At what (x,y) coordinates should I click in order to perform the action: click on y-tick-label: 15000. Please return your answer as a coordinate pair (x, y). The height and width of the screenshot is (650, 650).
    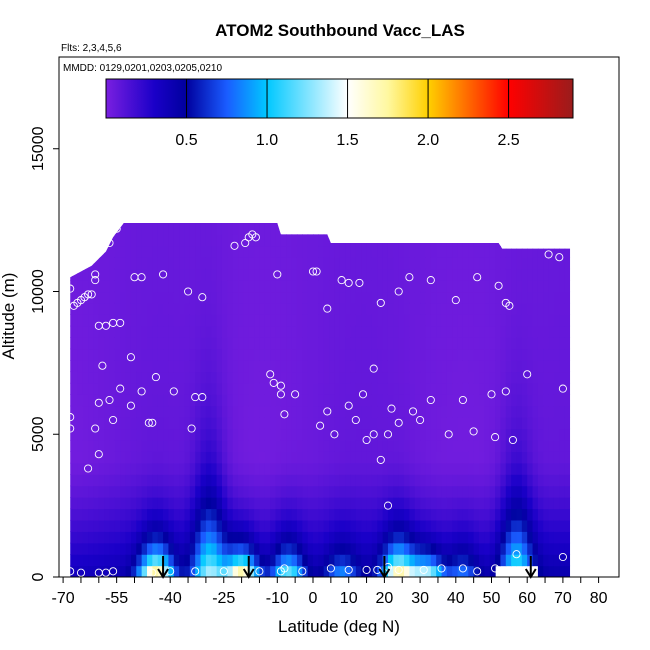
    Looking at the image, I should click on (38, 148).